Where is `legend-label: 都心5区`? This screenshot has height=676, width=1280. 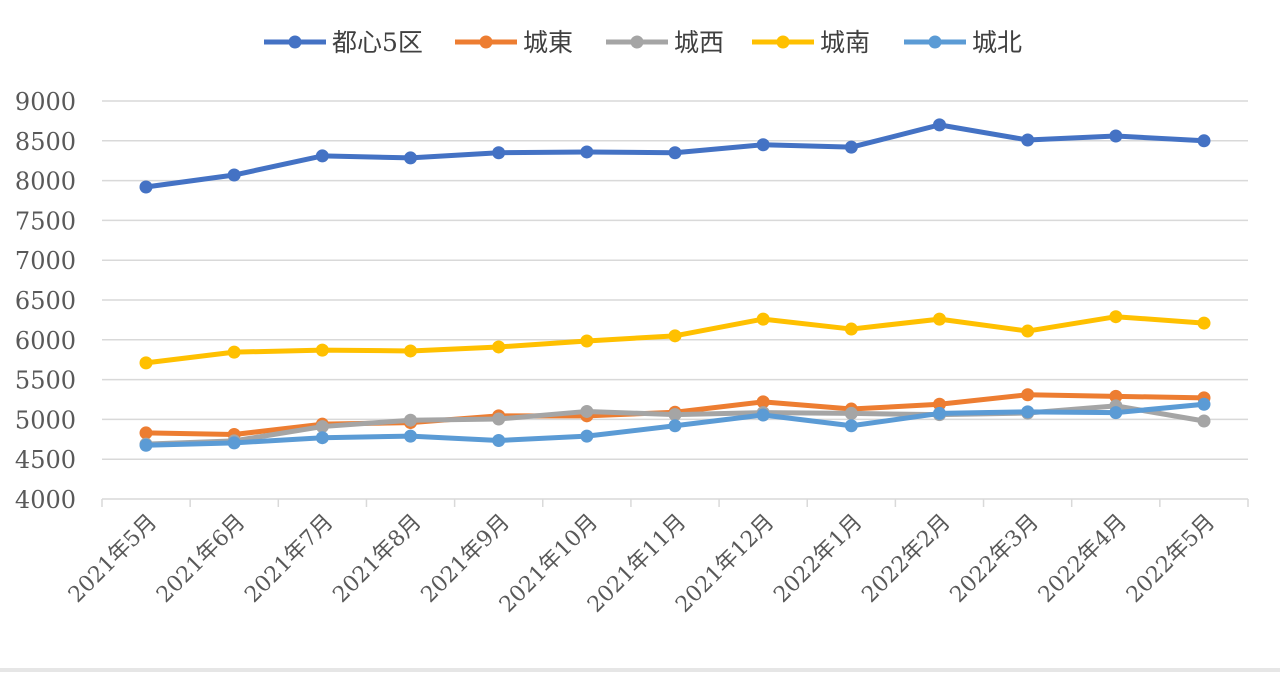 legend-label: 都心5区 is located at coordinates (377, 42).